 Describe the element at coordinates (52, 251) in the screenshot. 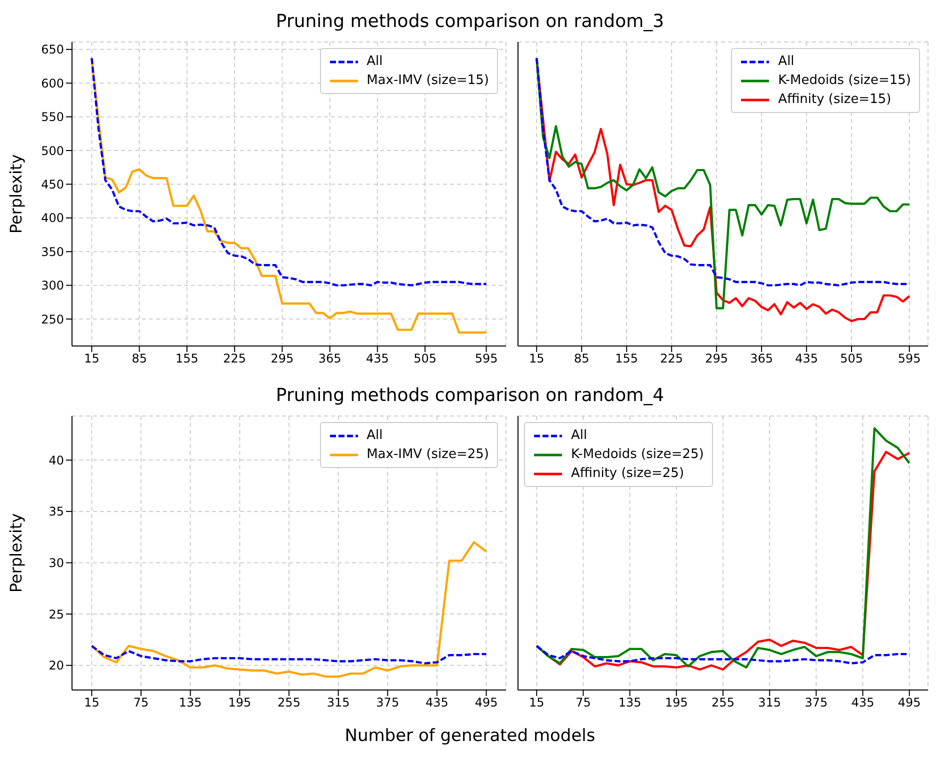

I see `y-tick-label: 350` at that location.